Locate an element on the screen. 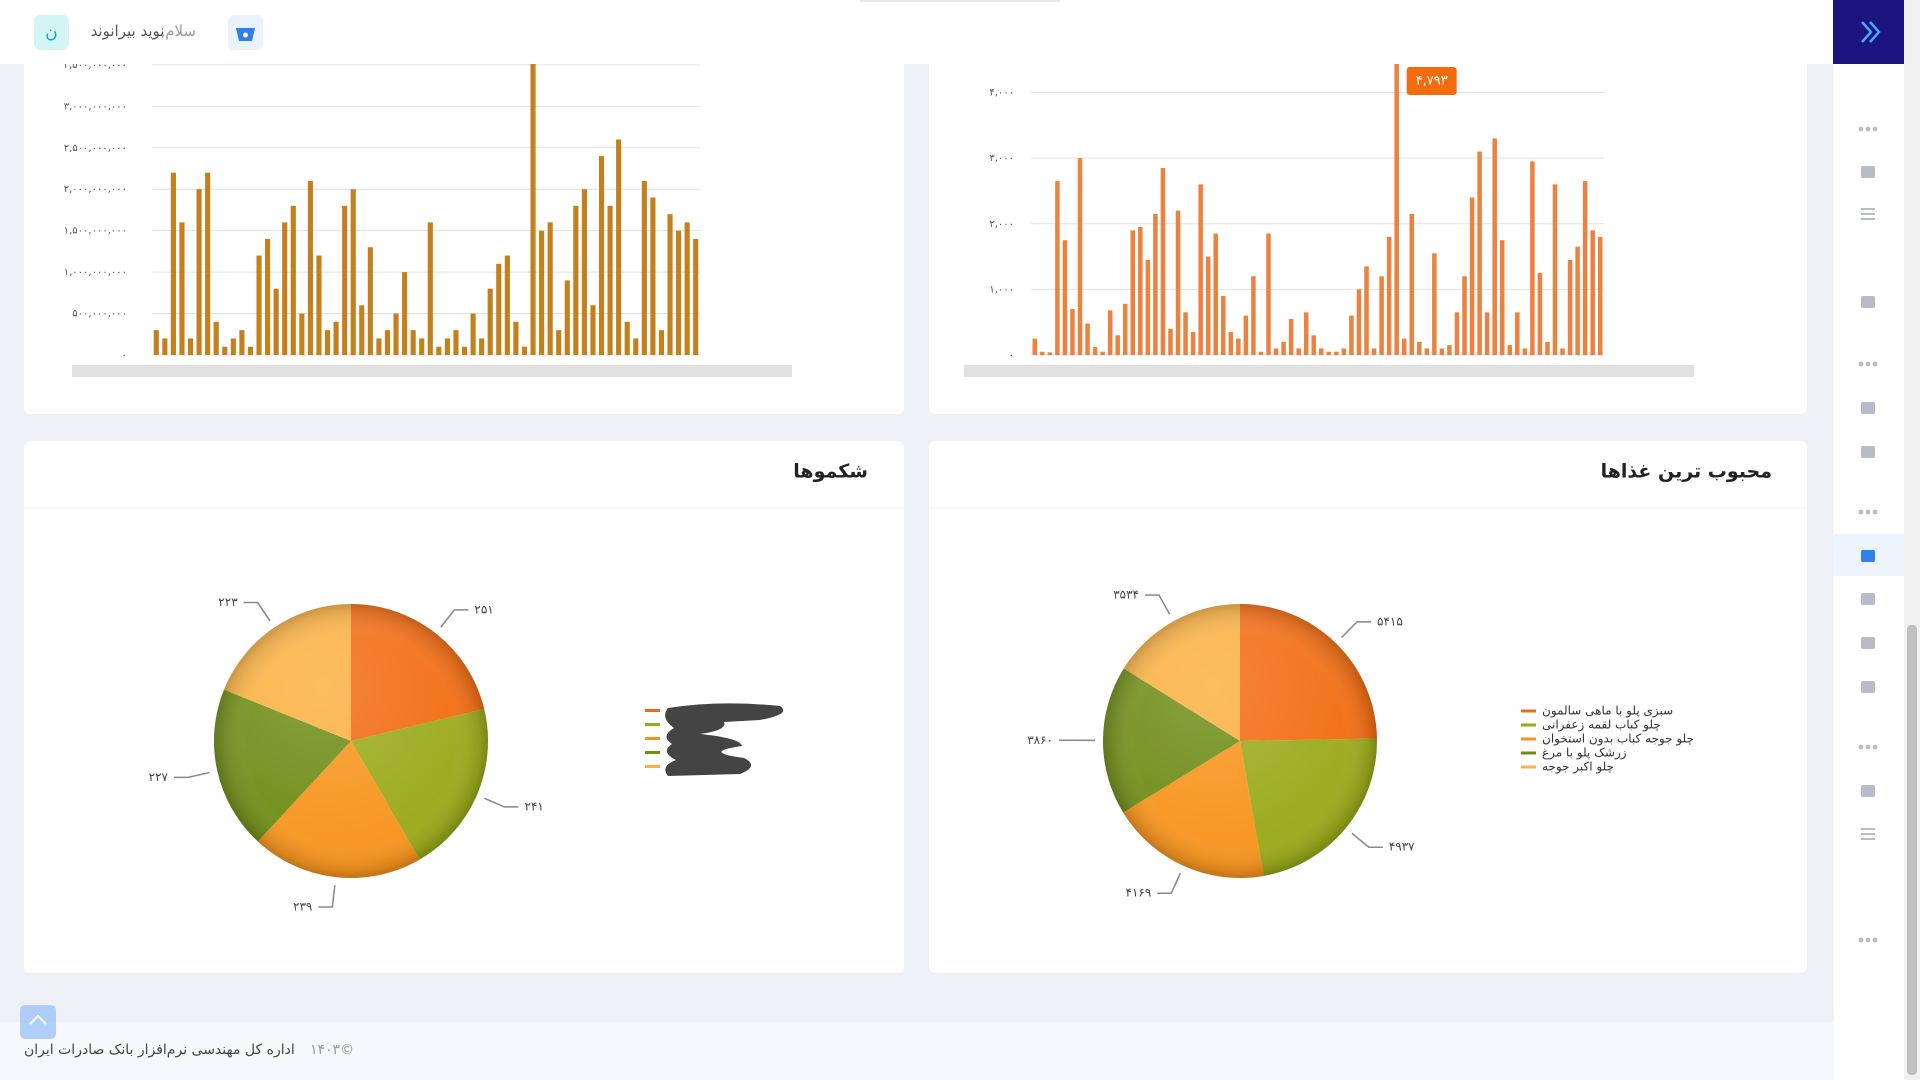 The width and height of the screenshot is (1920, 1080). y-tick-label: ۳,۵۰۰,۰۰۰,۰۰۰ is located at coordinates (95, 65).